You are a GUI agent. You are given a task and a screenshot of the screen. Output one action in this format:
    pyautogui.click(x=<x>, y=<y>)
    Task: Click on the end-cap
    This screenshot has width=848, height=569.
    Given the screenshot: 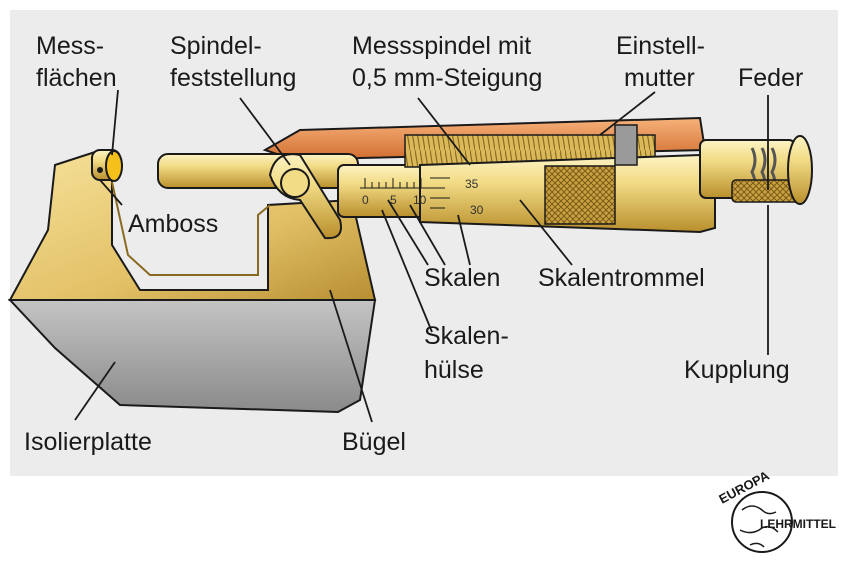 What is the action you would take?
    pyautogui.click(x=800, y=170)
    